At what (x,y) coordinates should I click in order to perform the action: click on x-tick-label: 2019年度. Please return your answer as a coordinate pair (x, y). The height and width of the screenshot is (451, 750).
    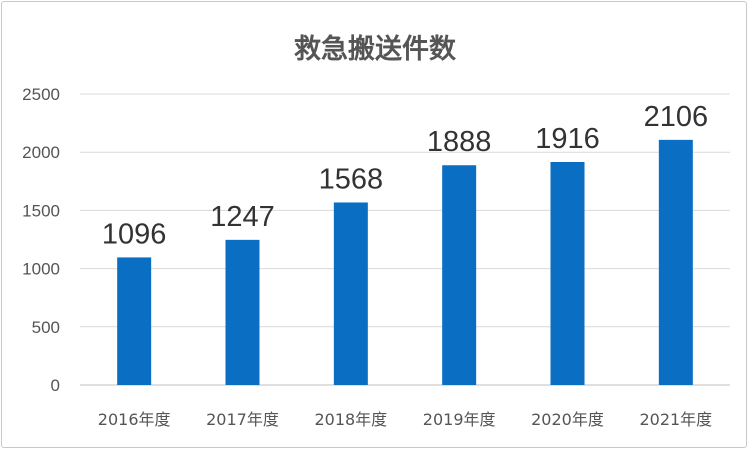
    Looking at the image, I should click on (459, 419).